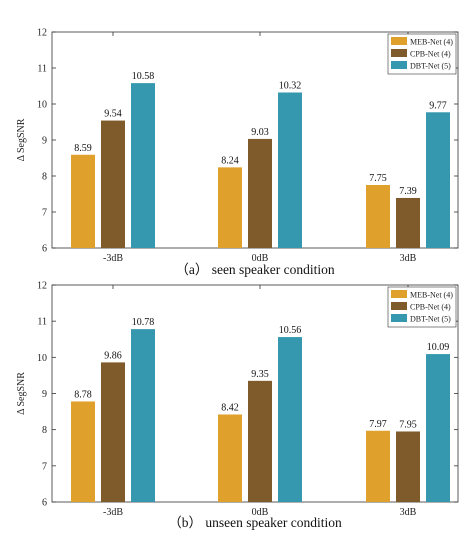  What do you see at coordinates (143, 322) in the screenshot?
I see `data-label: 10.78` at bounding box center [143, 322].